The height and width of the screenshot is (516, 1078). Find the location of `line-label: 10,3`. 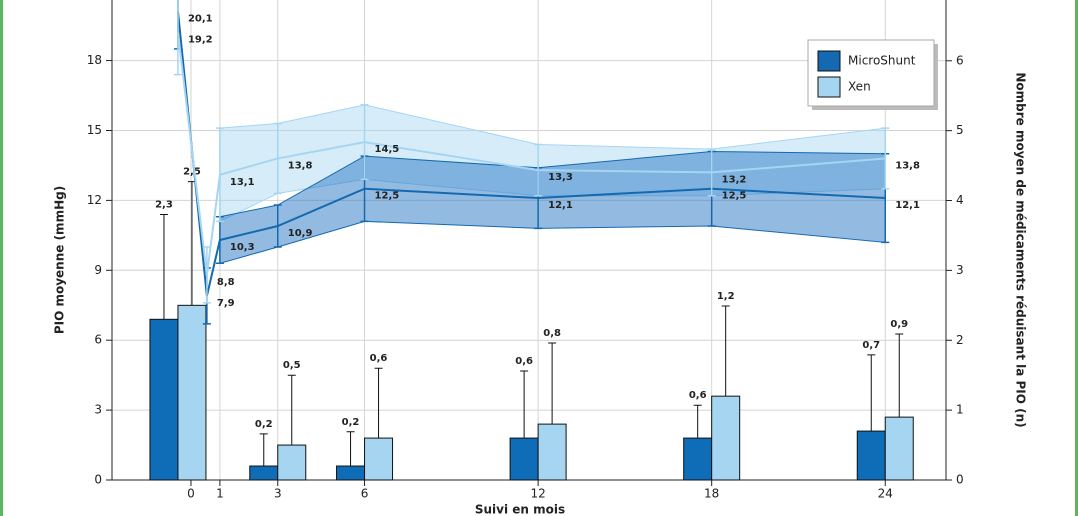

line-label: 10,3 is located at coordinates (242, 247).